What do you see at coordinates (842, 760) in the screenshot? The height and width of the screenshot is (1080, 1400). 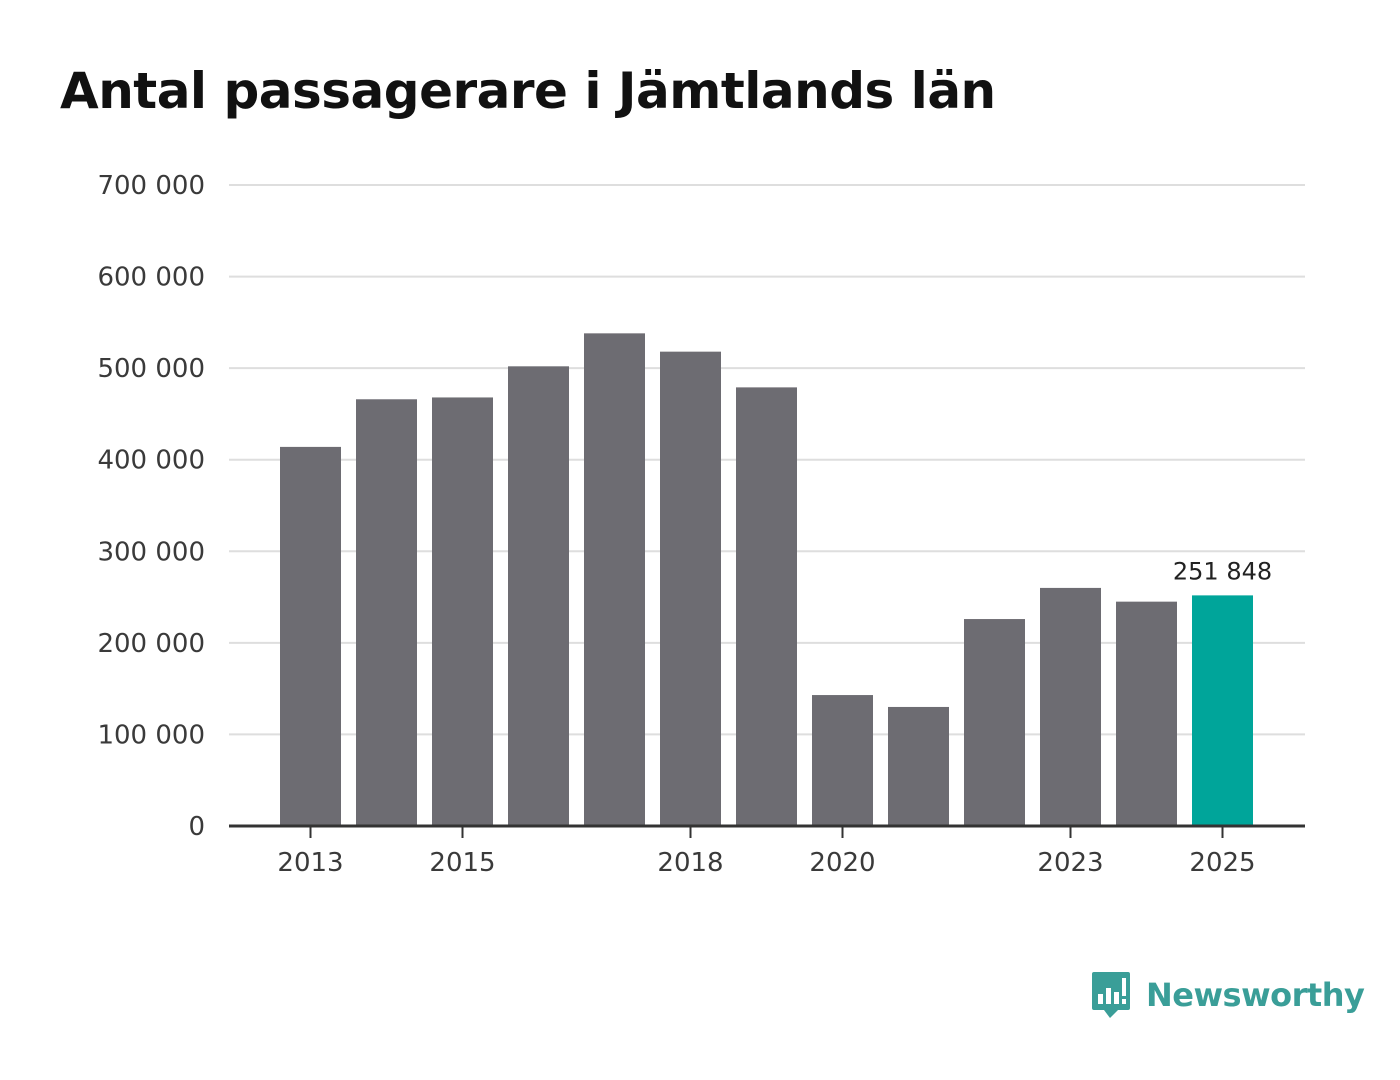 I see `bar-2020` at bounding box center [842, 760].